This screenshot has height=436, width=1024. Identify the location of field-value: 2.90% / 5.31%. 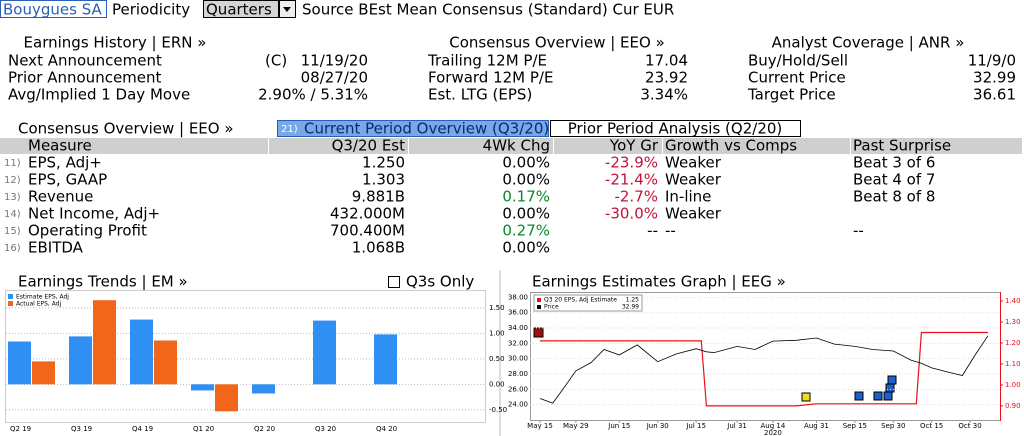
(313, 95).